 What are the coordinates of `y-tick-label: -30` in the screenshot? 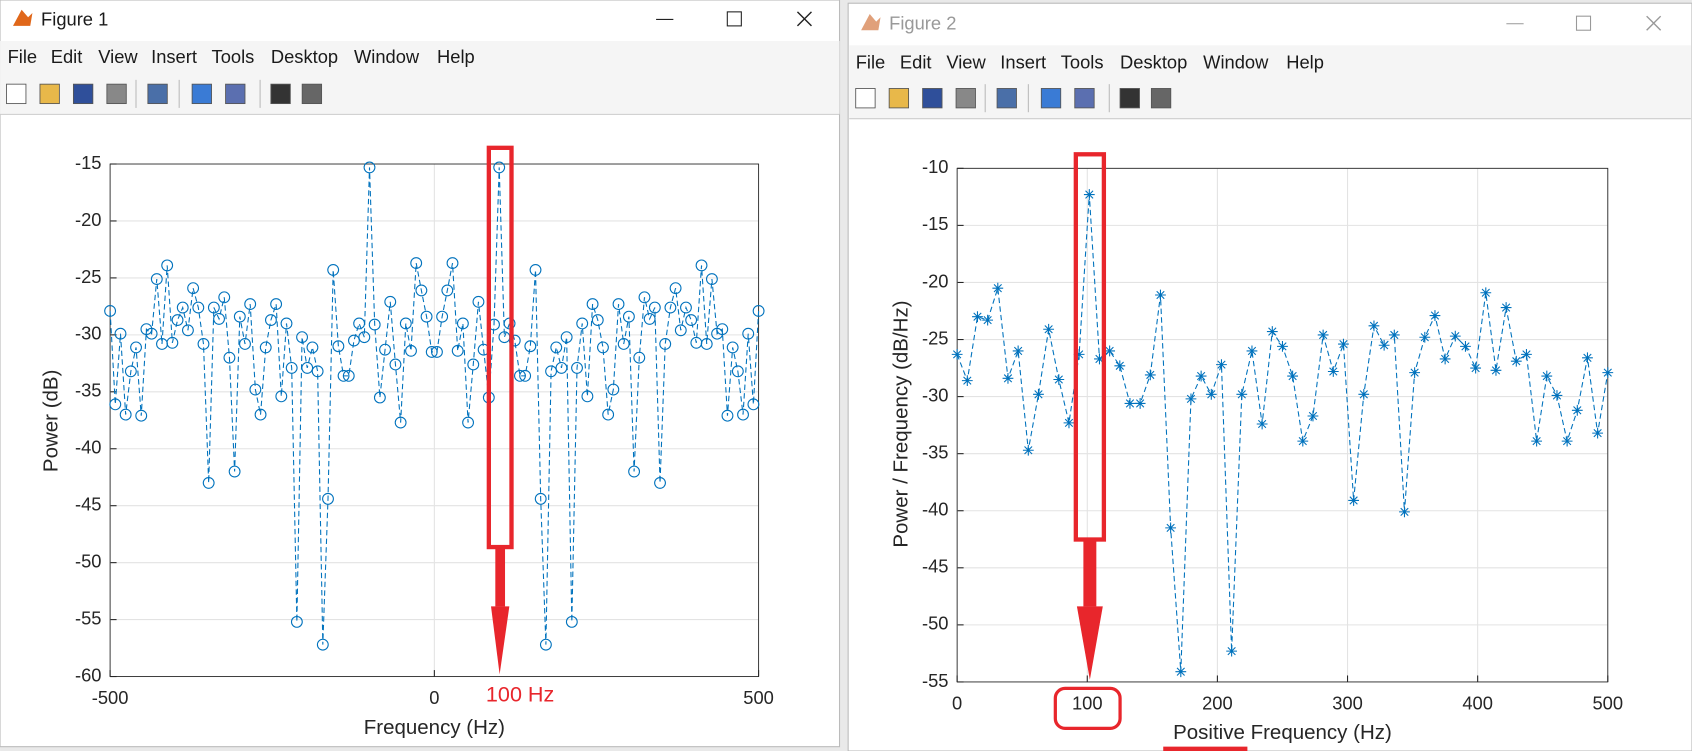 It's located at (88, 333).